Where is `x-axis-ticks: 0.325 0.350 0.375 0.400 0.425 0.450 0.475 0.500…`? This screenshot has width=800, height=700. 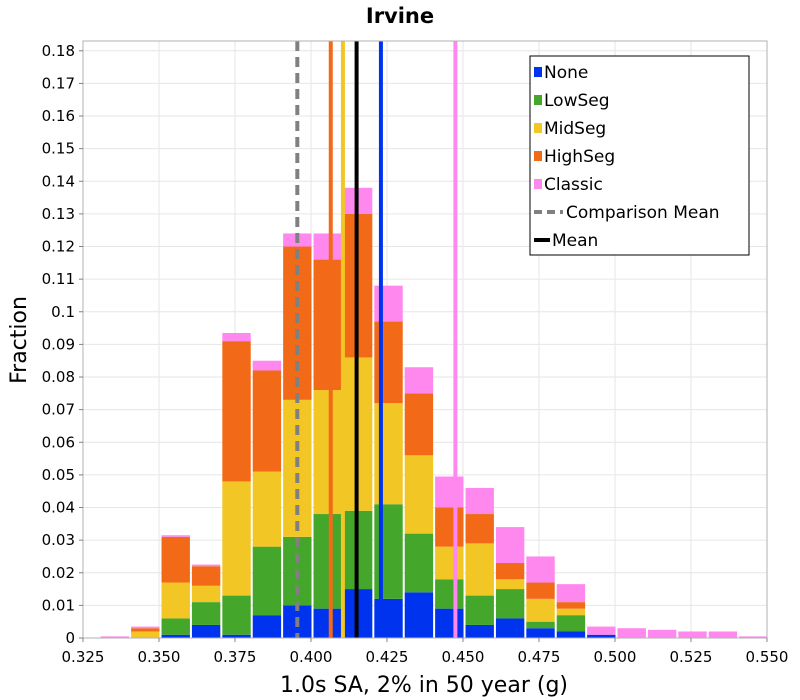 x-axis-ticks: 0.325 0.350 0.375 0.400 0.425 0.450 0.475 0.500… is located at coordinates (425, 652).